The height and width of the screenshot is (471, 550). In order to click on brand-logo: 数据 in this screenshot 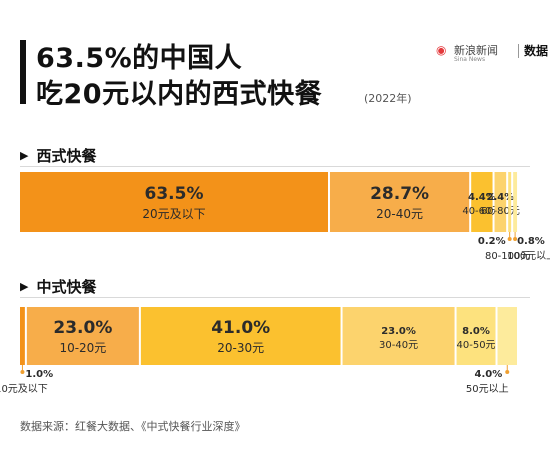, I will do `click(536, 51)`.